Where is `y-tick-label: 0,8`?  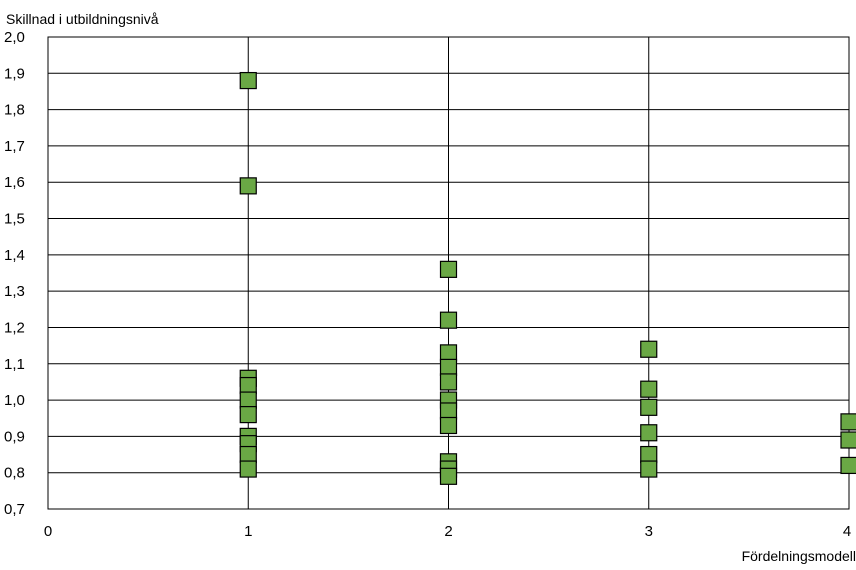
y-tick-label: 0,8 is located at coordinates (14, 473).